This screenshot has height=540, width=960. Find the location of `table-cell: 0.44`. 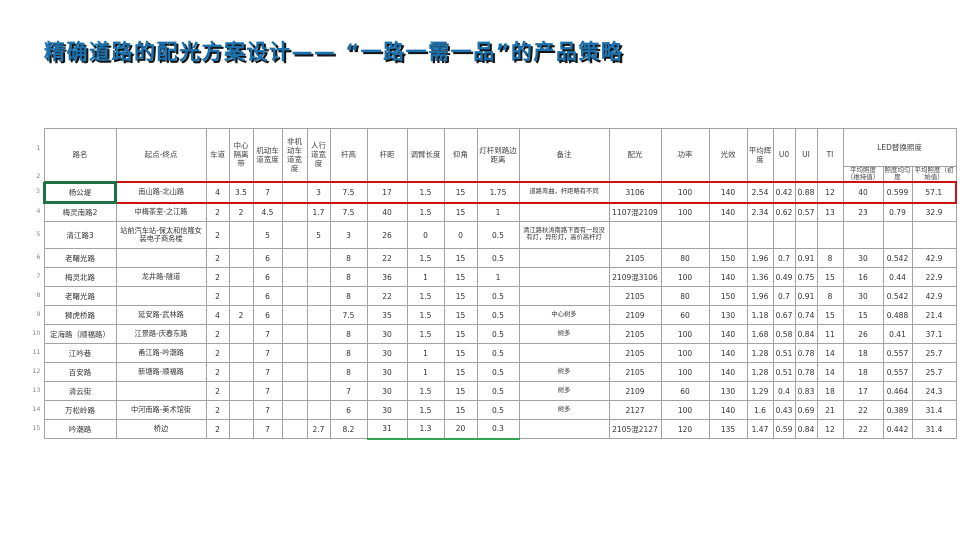

table-cell: 0.44 is located at coordinates (897, 277).